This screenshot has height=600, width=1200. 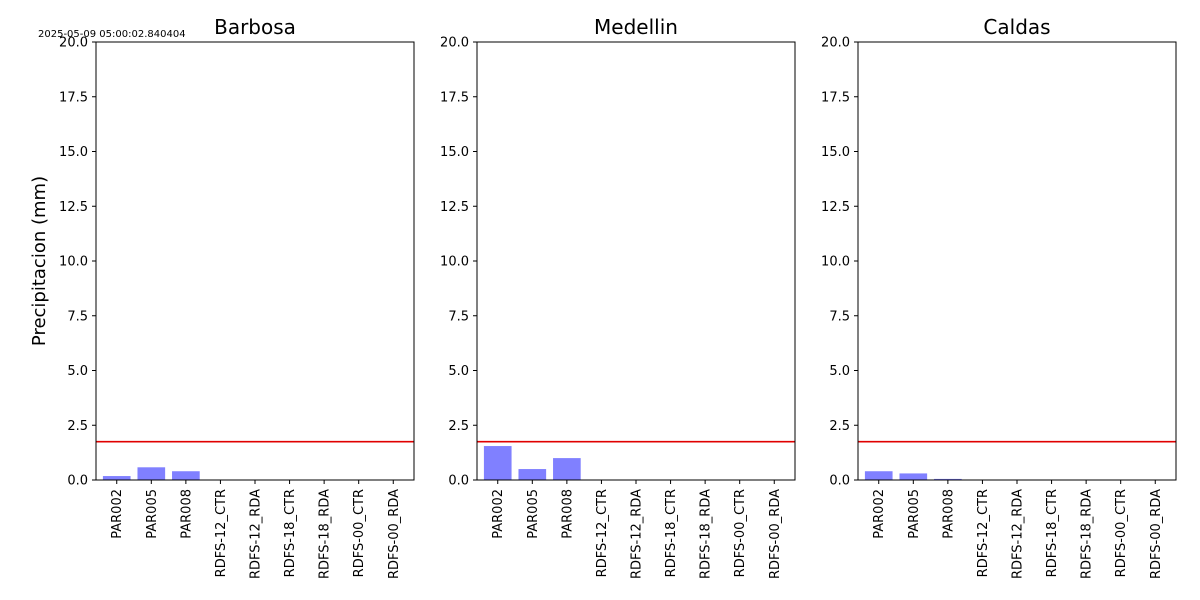 I want to click on panel-title: Medellin, so click(x=636, y=27).